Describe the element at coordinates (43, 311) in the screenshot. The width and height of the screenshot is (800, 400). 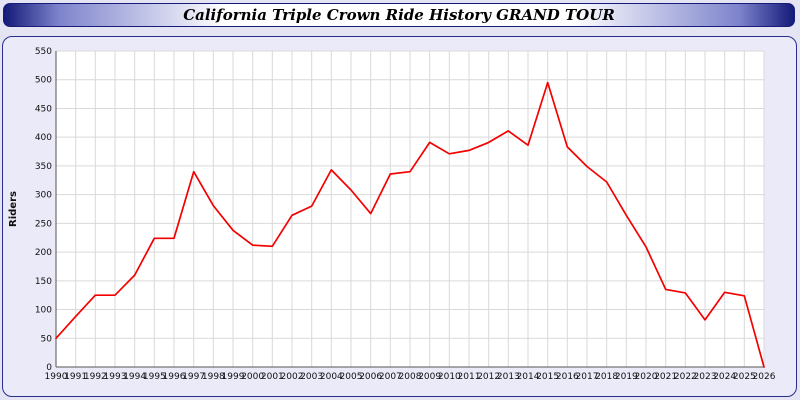
I see `y-tick-label: 100` at that location.